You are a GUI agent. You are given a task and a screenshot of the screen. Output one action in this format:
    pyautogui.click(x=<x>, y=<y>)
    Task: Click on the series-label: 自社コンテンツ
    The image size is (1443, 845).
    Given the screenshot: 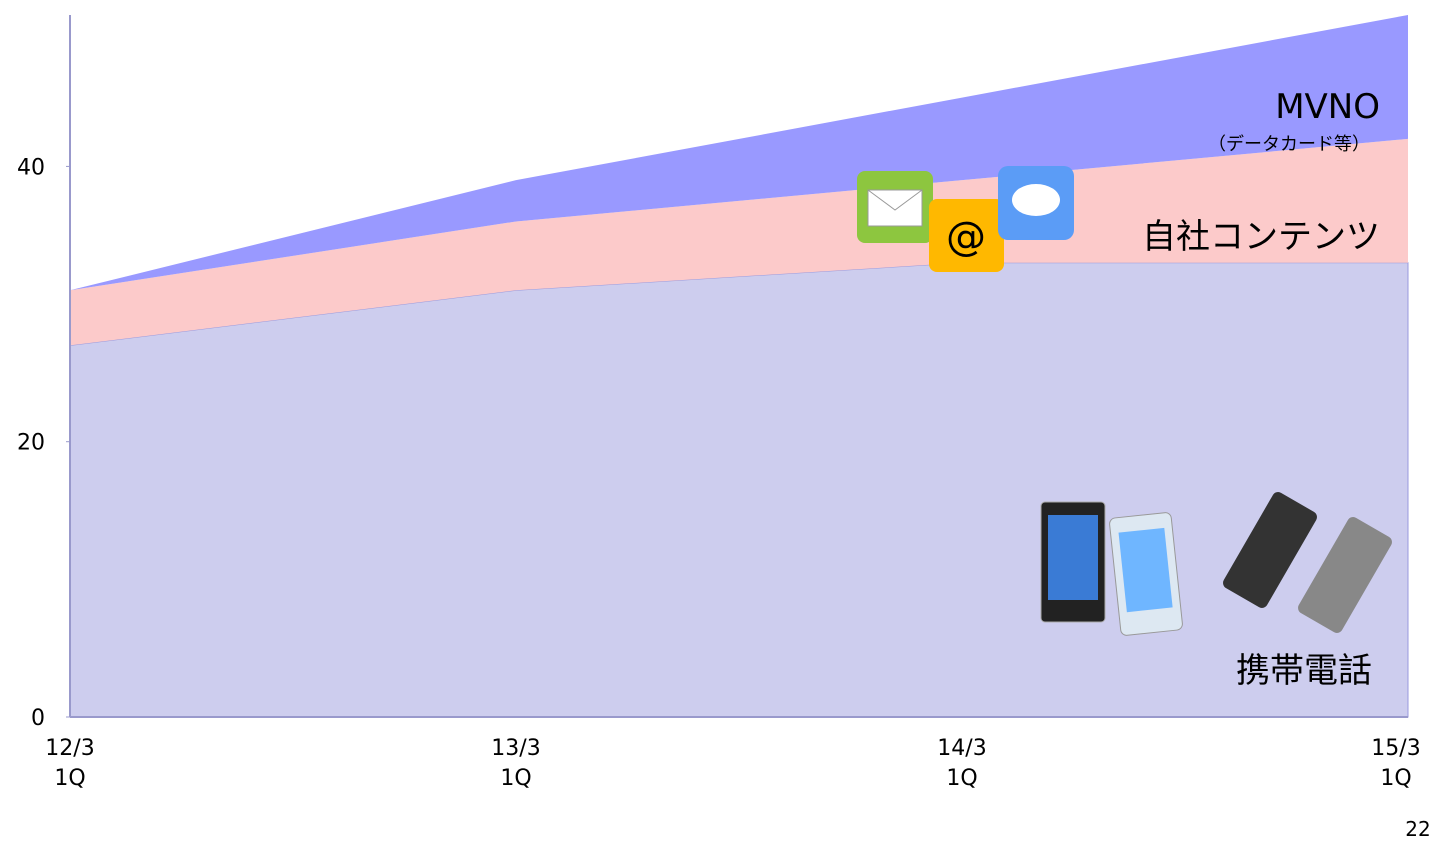 What is the action you would take?
    pyautogui.click(x=1261, y=237)
    